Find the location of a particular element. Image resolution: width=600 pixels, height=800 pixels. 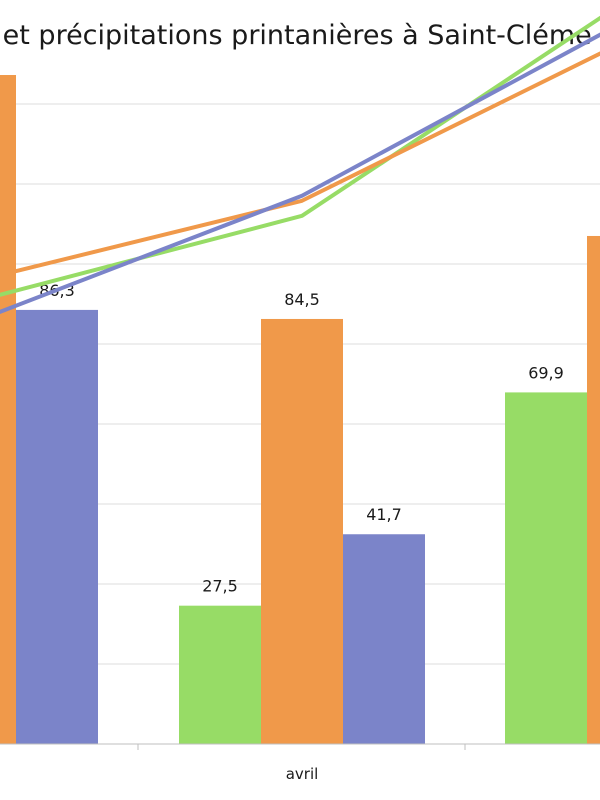

data-label: 84,5 is located at coordinates (302, 299).